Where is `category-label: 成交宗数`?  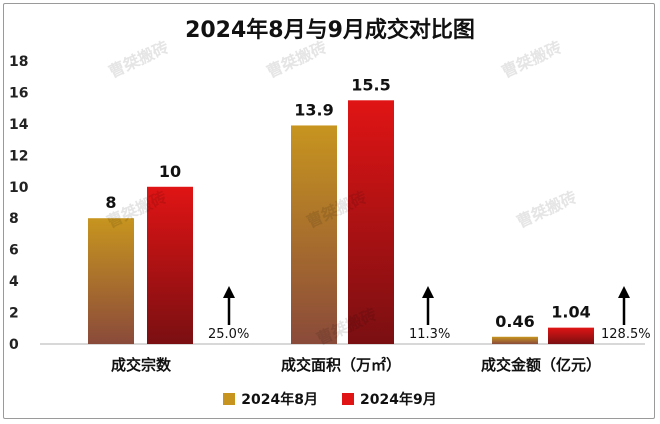 category-label: 成交宗数 is located at coordinates (141, 365).